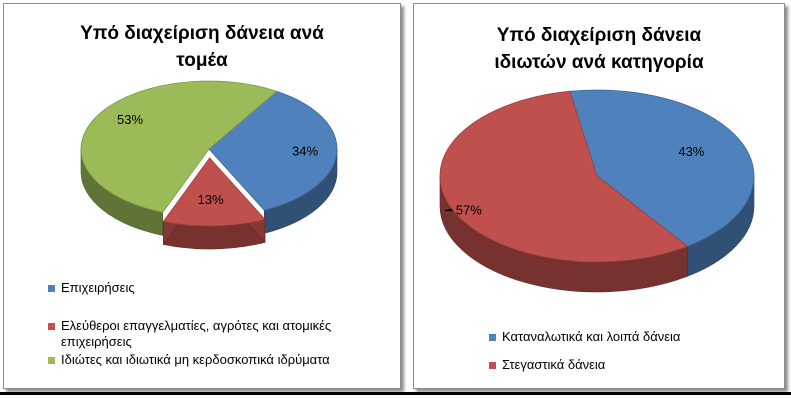 The image size is (791, 403). What do you see at coordinates (96, 341) in the screenshot?
I see `legend-label-line: επιχειρήσεις` at bounding box center [96, 341].